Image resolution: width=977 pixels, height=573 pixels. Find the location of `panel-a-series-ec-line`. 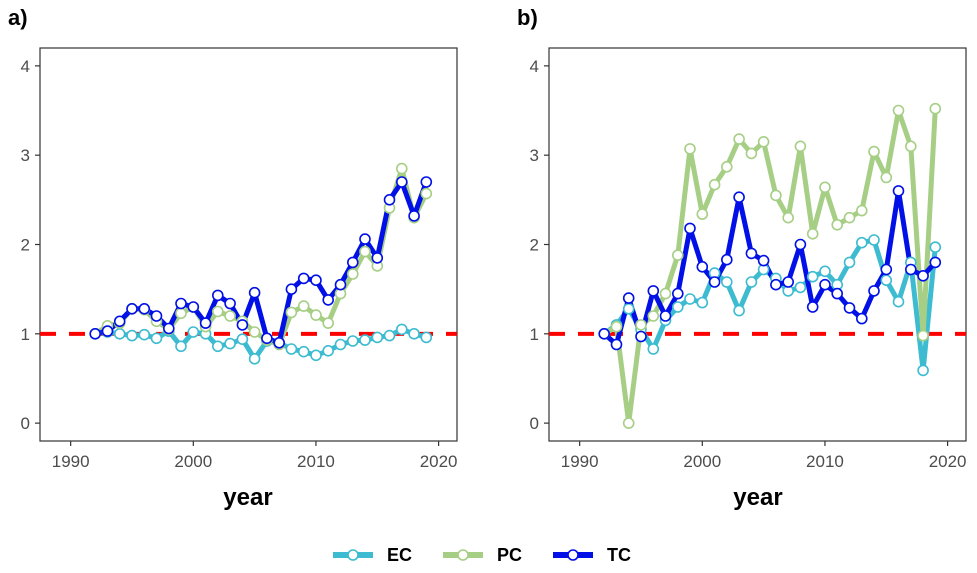

panel-a-series-ec-line is located at coordinates (260, 344).